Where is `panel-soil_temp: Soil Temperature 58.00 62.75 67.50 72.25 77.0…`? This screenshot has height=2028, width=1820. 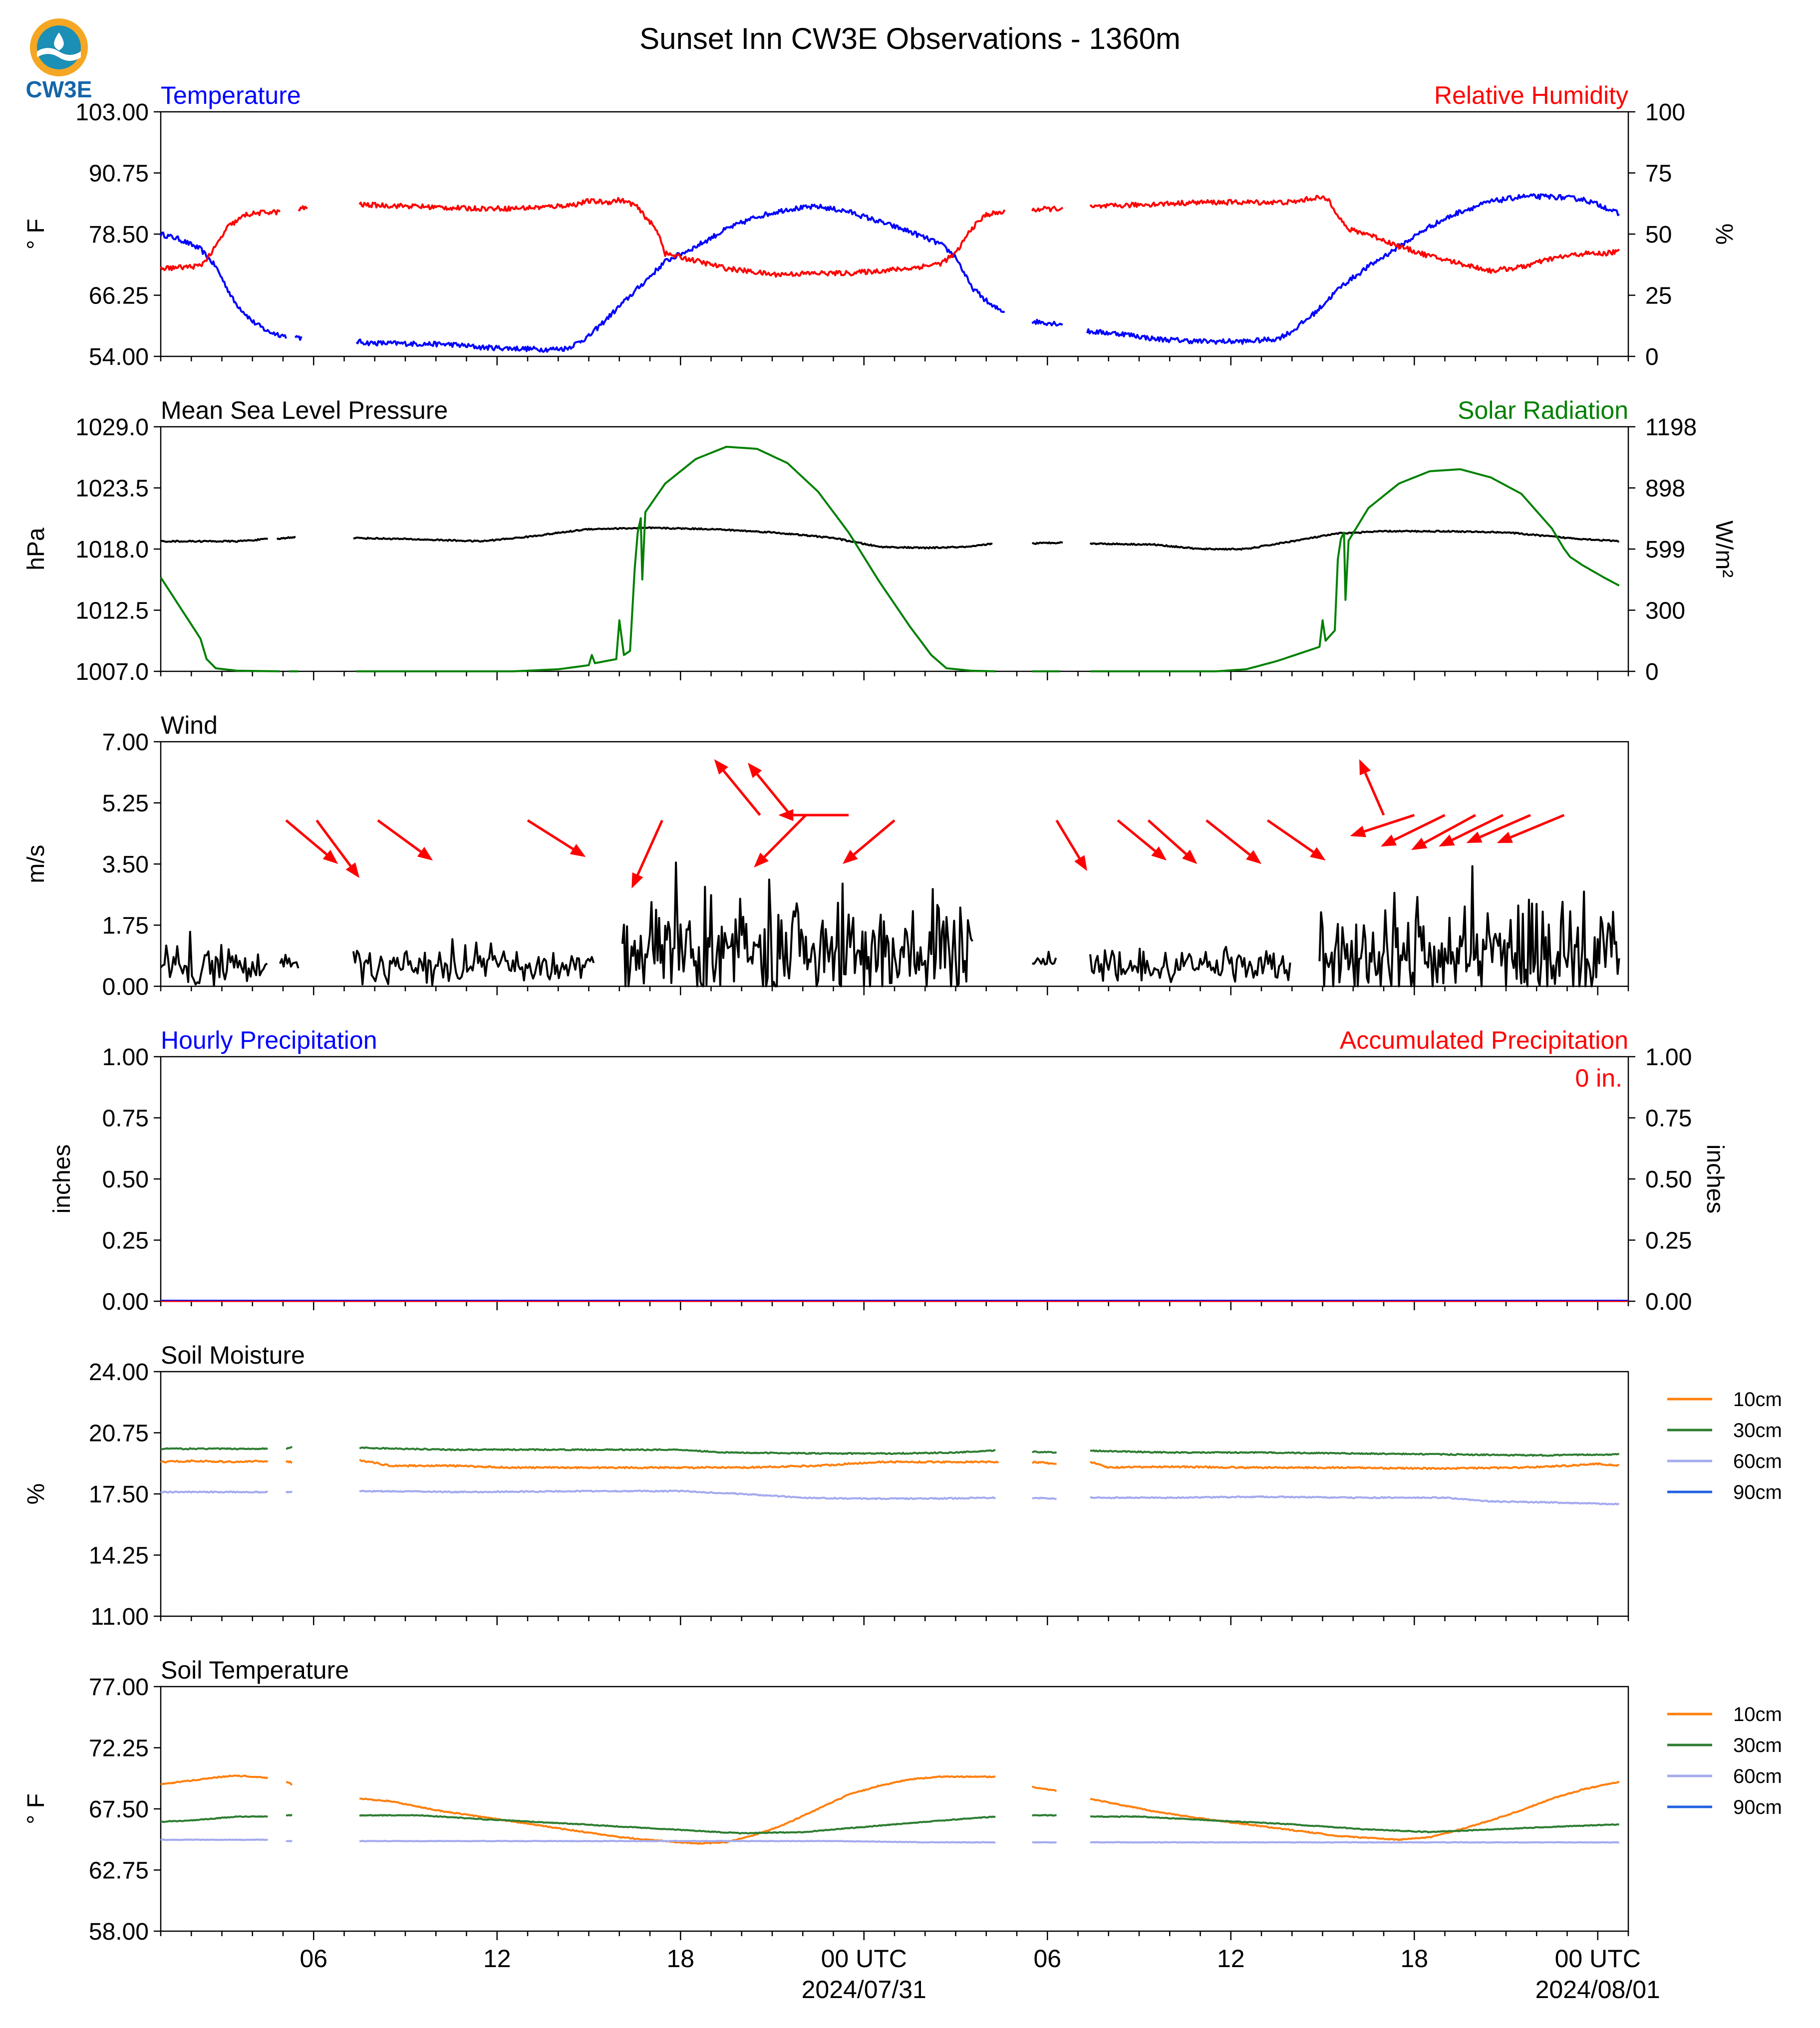 panel-soil_temp: Soil Temperature 58.00 62.75 67.50 72.25 77.0… is located at coordinates (902, 1800).